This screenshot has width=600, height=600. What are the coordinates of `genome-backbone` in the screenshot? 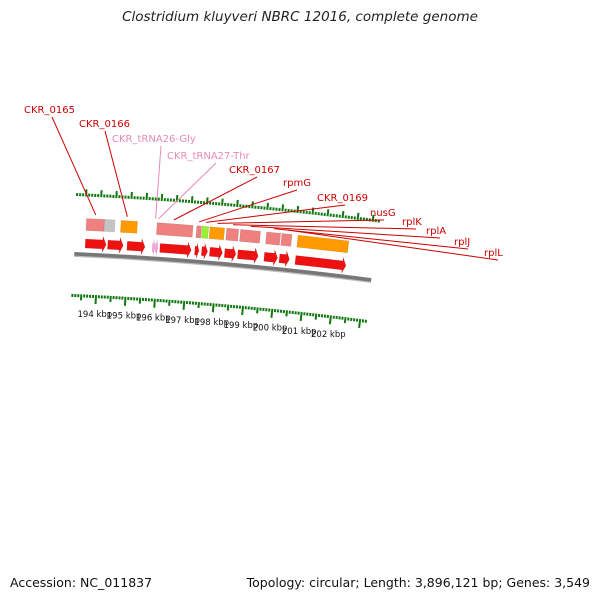 It's located at (223, 267).